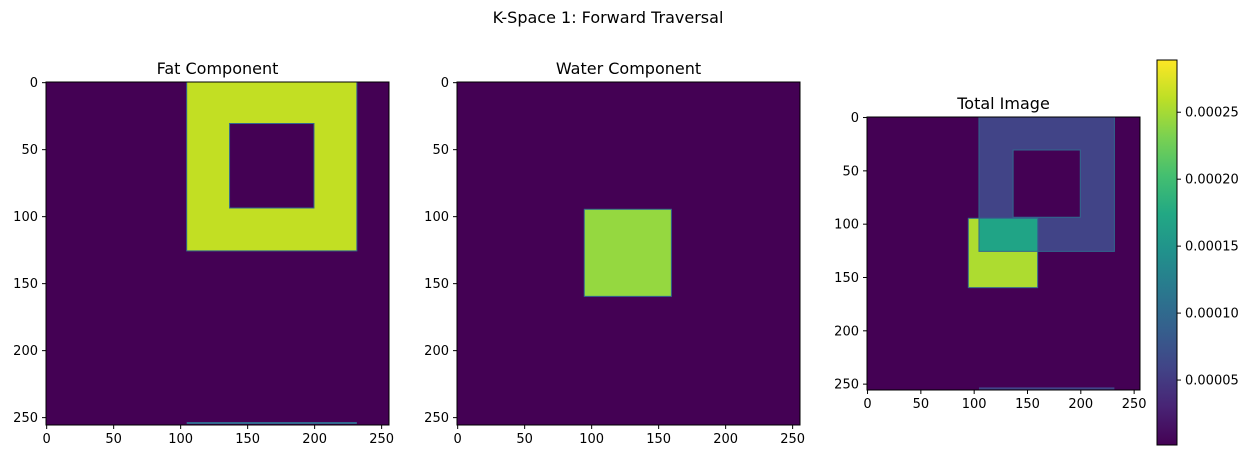 The image size is (1253, 457). What do you see at coordinates (1046, 184) in the screenshot?
I see `total-fat-frame` at bounding box center [1046, 184].